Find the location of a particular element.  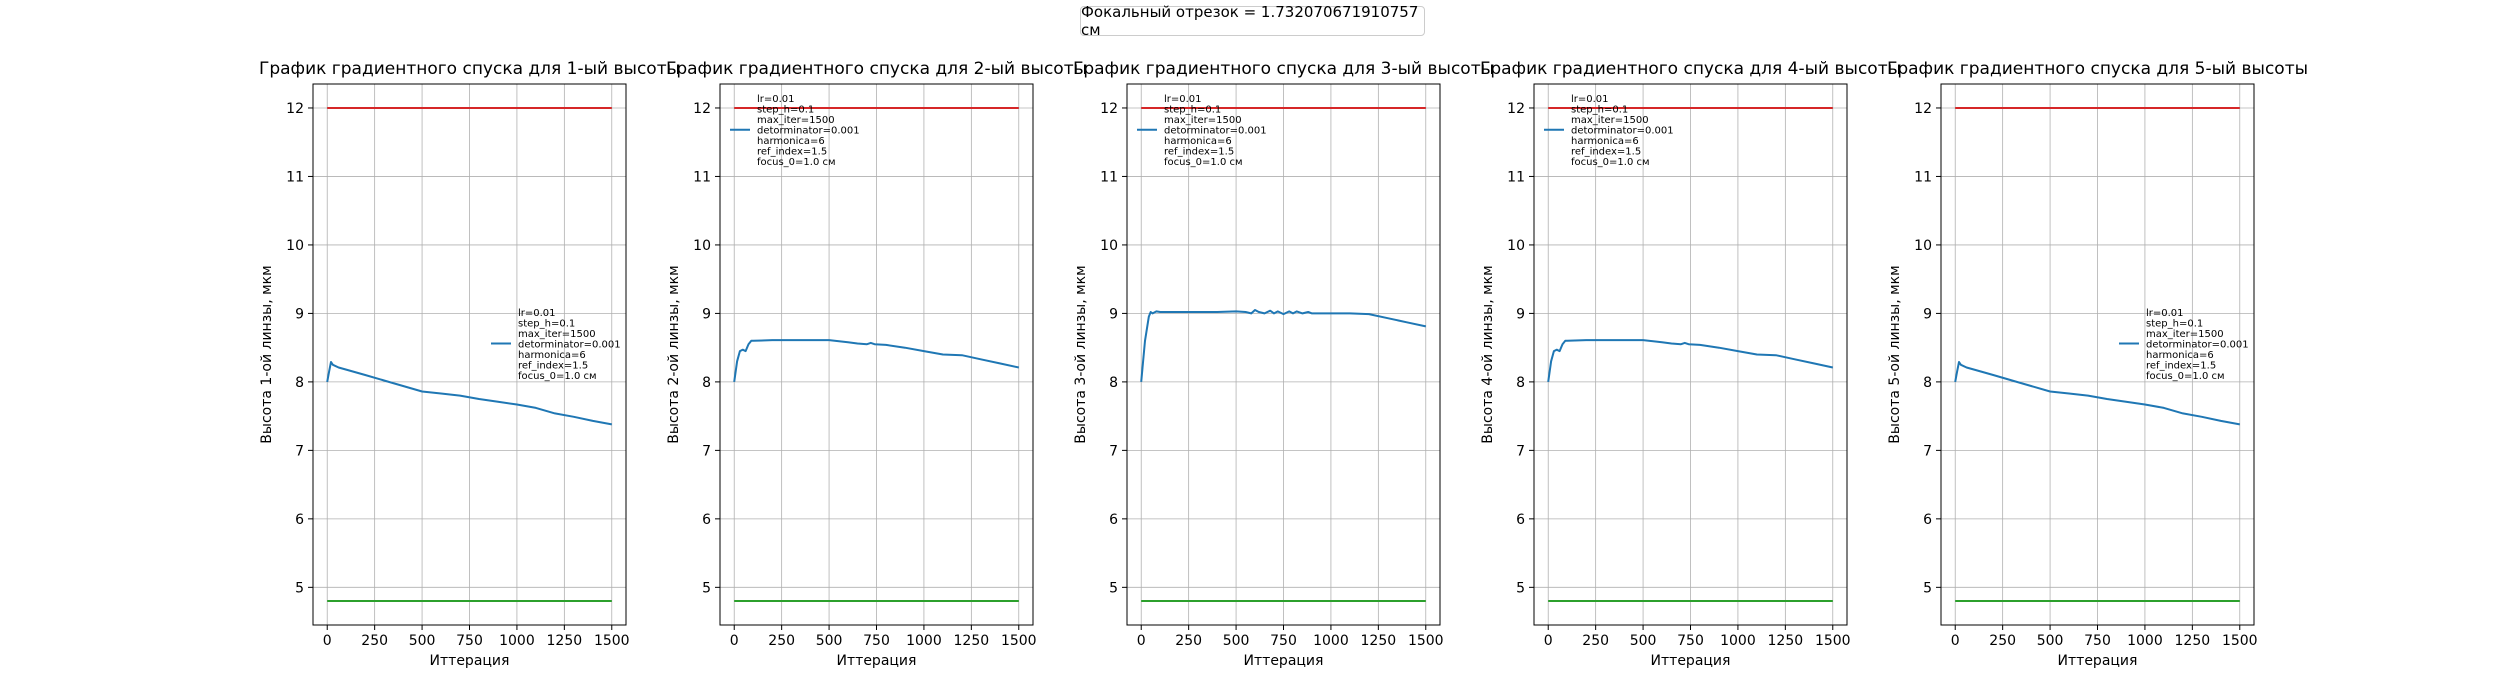

figure-suptitle: Фокальный отрезок = 1.732070671910757 см is located at coordinates (1252, 21).